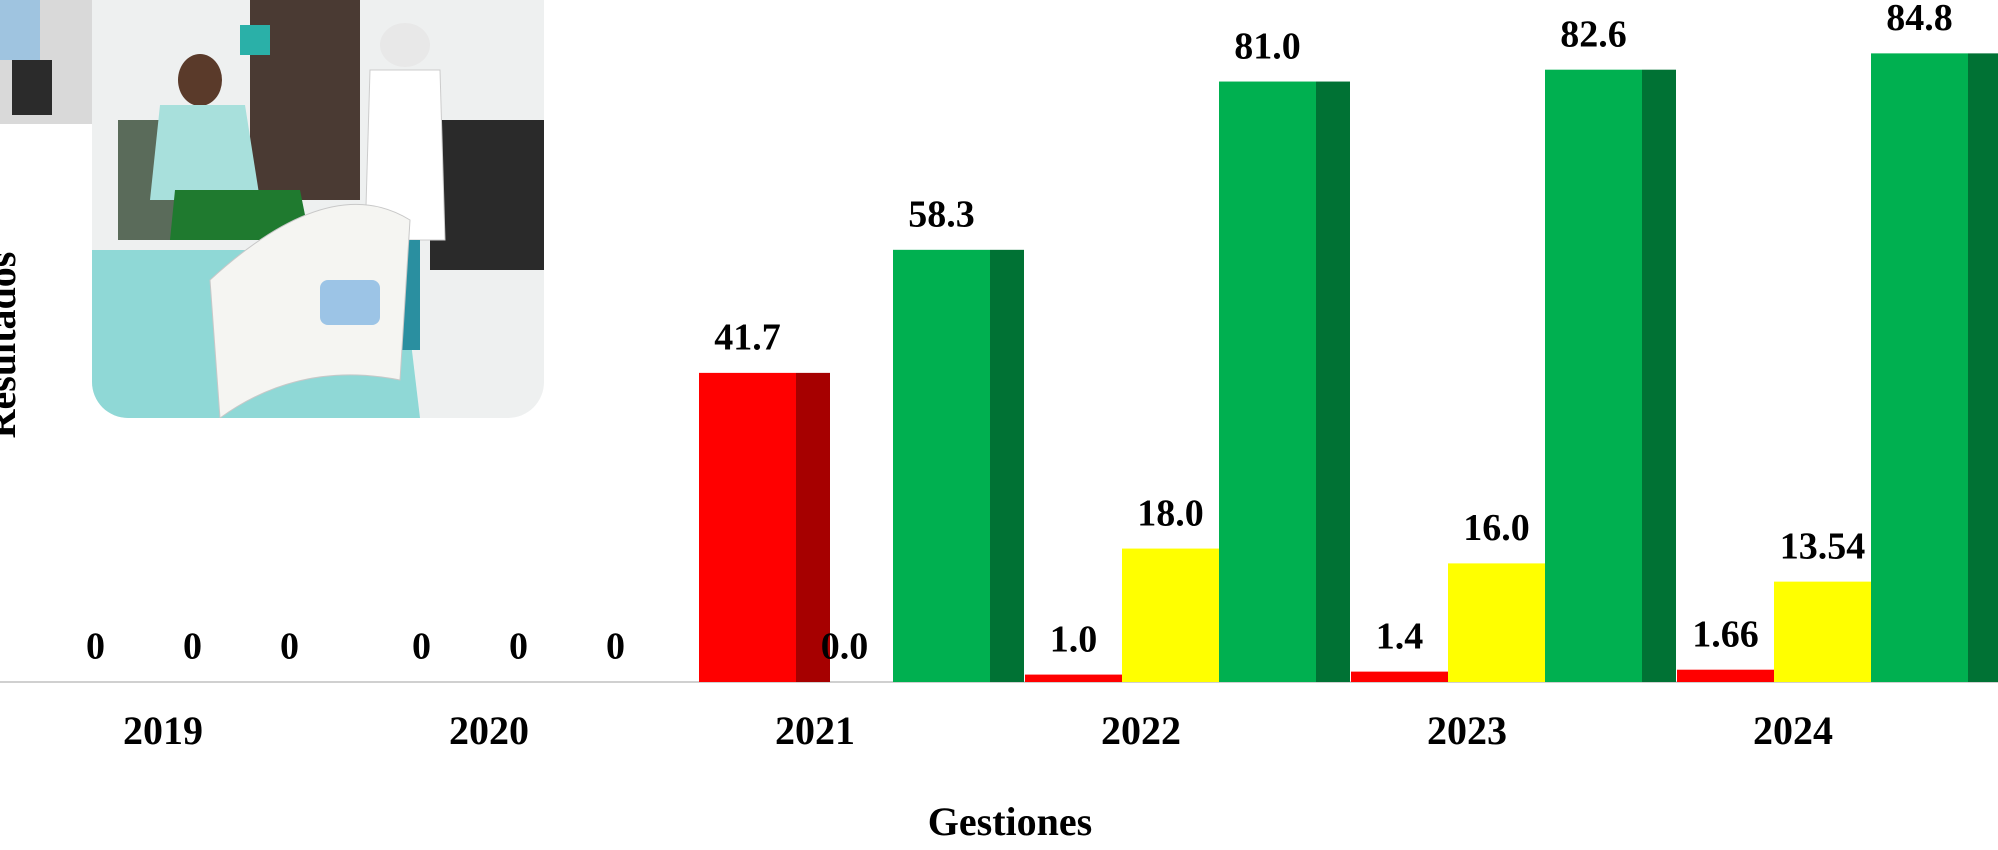 Image resolution: width=1998 pixels, height=850 pixels. Describe the element at coordinates (1496, 528) in the screenshot. I see `data-label: 16.0` at that location.